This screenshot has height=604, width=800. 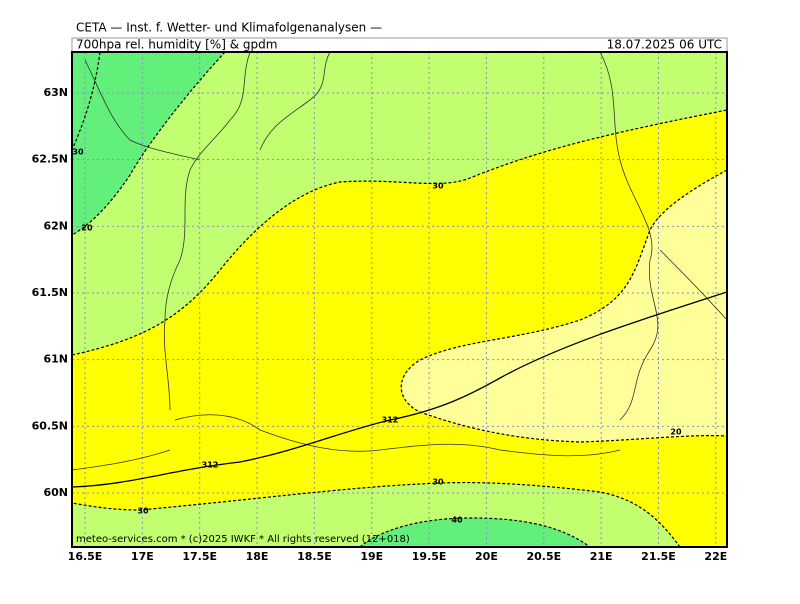 What do you see at coordinates (55, 359) in the screenshot?
I see `y-axis-label: 61N` at bounding box center [55, 359].